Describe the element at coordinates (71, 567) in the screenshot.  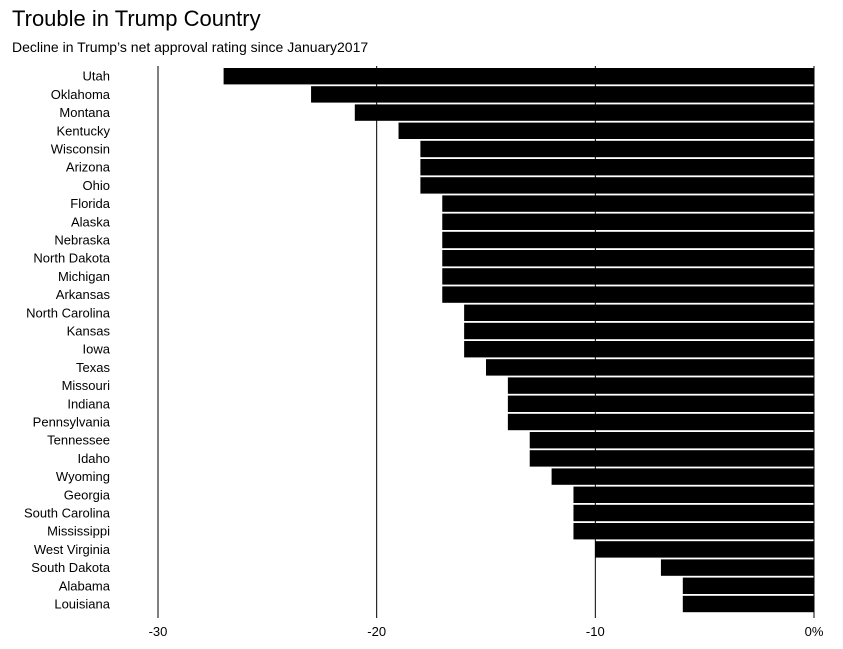
I see `category-label: South Dakota` at that location.